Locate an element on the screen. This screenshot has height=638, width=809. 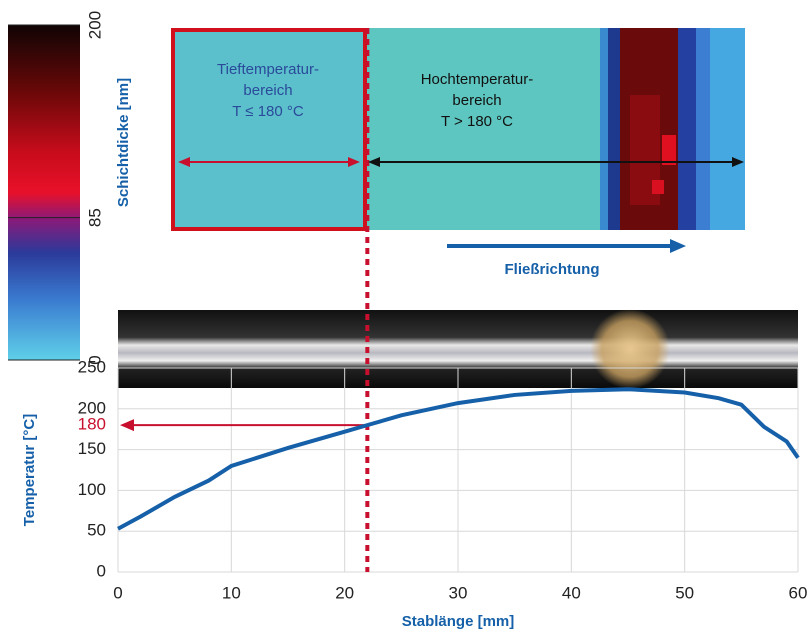
colorbar is located at coordinates (44, 192).